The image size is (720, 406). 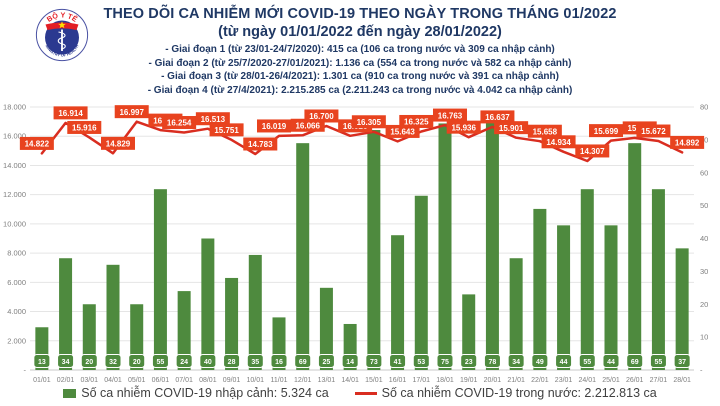 I want to click on right-axis-tick: 40, so click(x=704, y=238).